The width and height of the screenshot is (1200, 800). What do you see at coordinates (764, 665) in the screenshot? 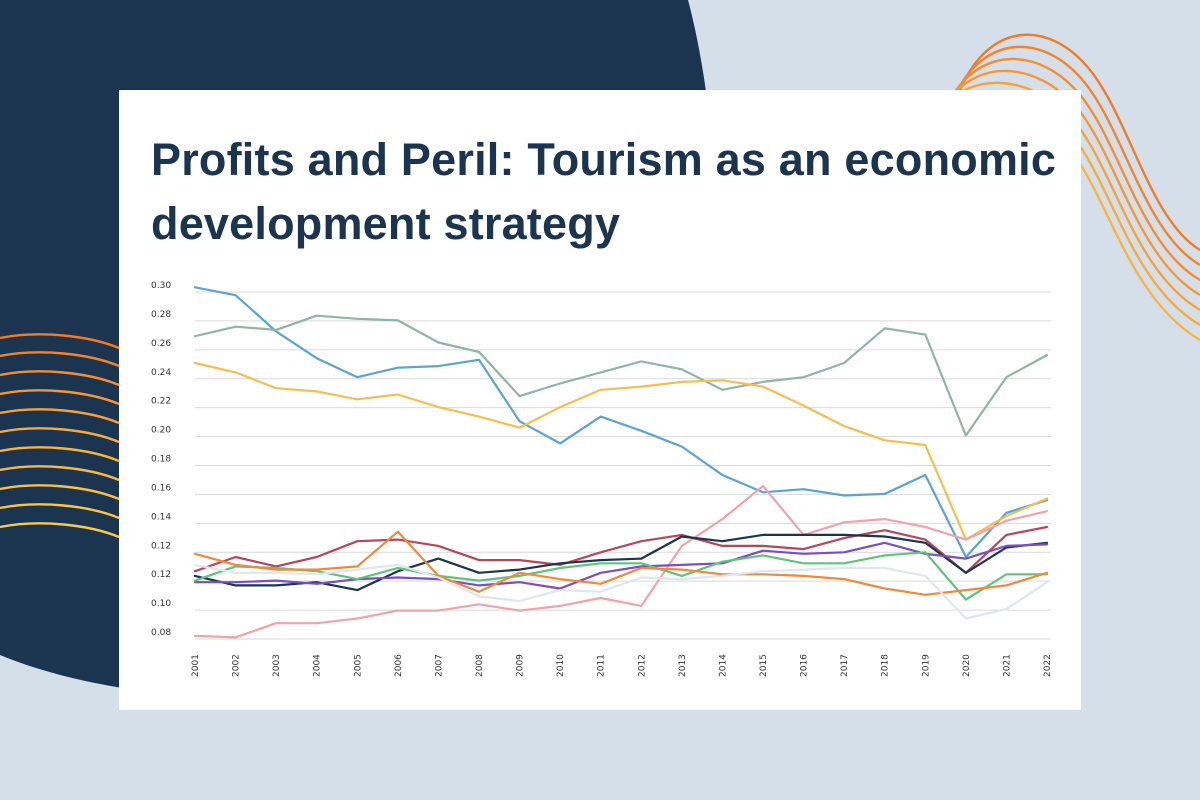
I see `x-tick-label: 2015` at bounding box center [764, 665].